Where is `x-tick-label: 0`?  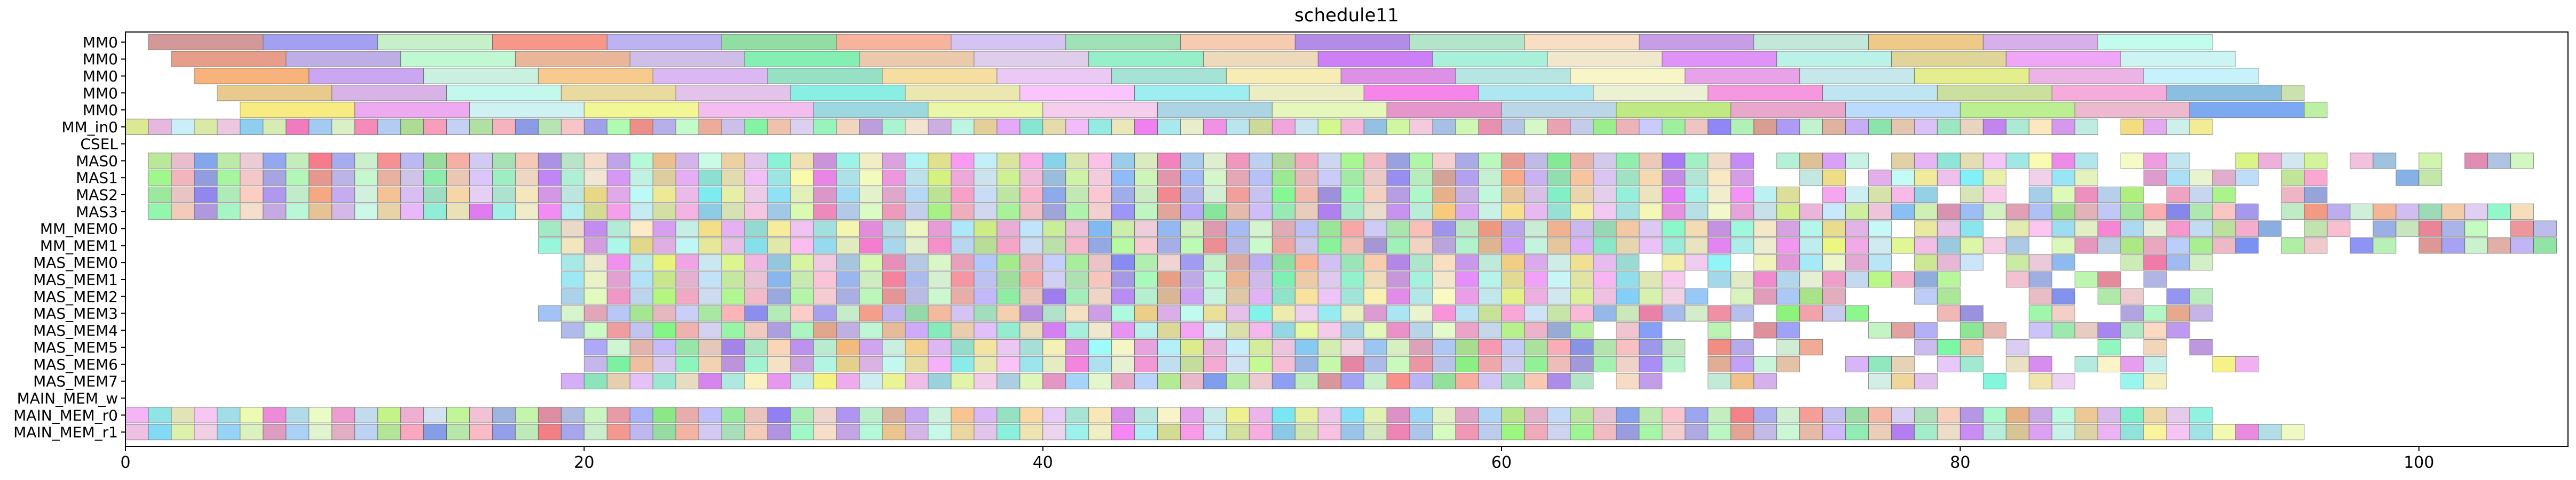 x-tick-label: 0 is located at coordinates (125, 462).